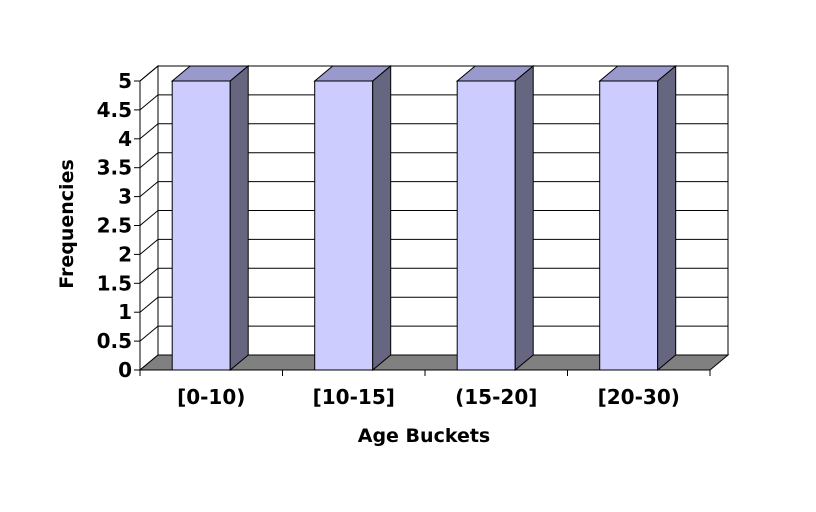 This screenshot has height=512, width=816. What do you see at coordinates (114, 283) in the screenshot?
I see `y-tick-label: 1.5` at bounding box center [114, 283].